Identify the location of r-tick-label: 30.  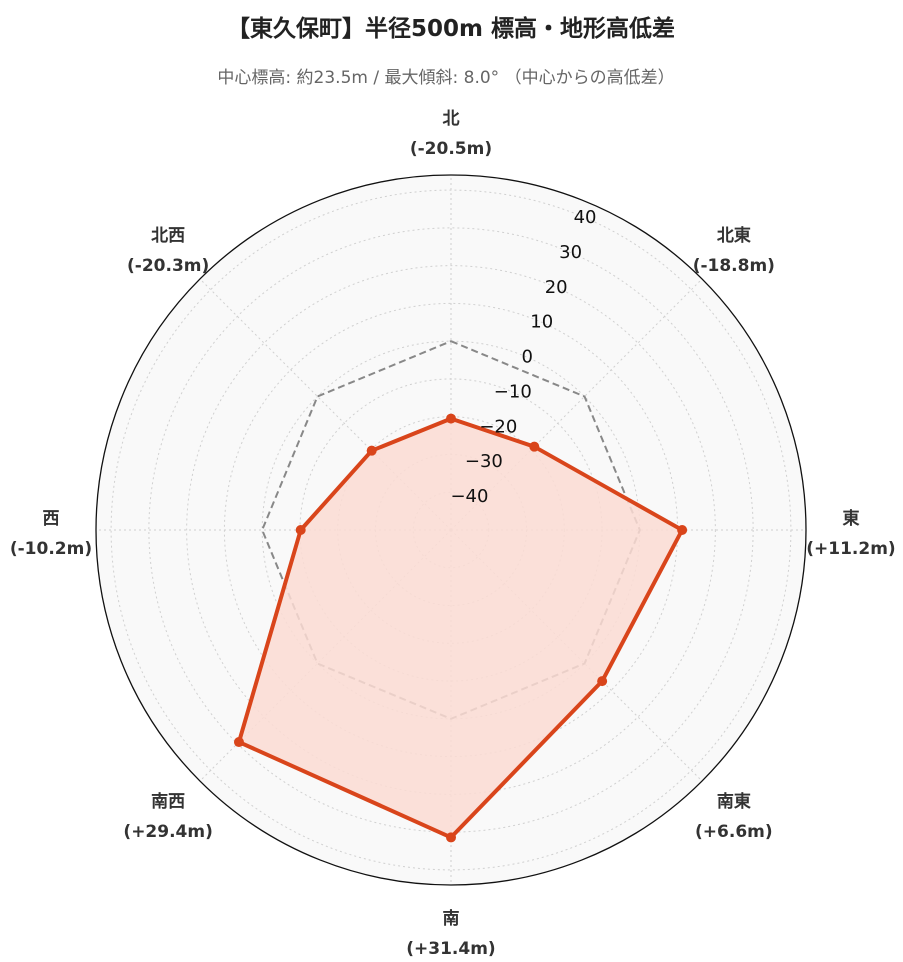
(570, 252).